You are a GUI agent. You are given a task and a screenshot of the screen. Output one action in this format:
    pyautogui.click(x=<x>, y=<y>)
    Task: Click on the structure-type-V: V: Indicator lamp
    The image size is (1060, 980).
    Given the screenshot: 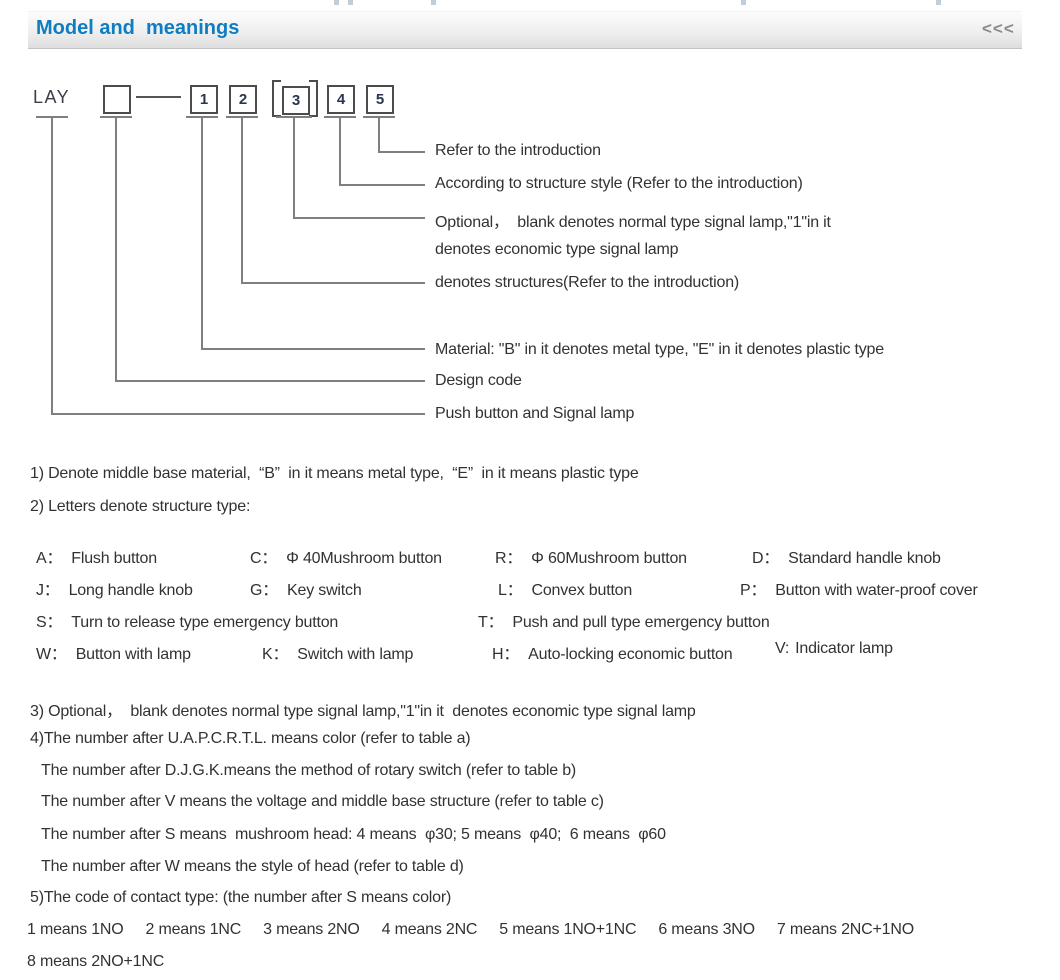 What is the action you would take?
    pyautogui.click(x=834, y=649)
    